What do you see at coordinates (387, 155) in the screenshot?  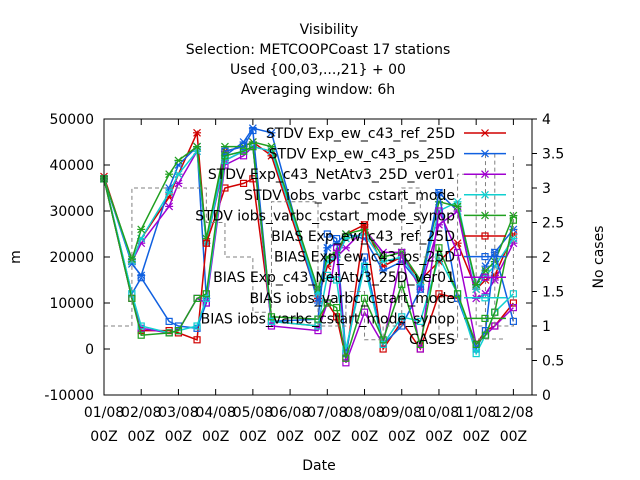 I see `legend-entry: STDV Exp_ew_c43_ps_25D` at bounding box center [387, 155].